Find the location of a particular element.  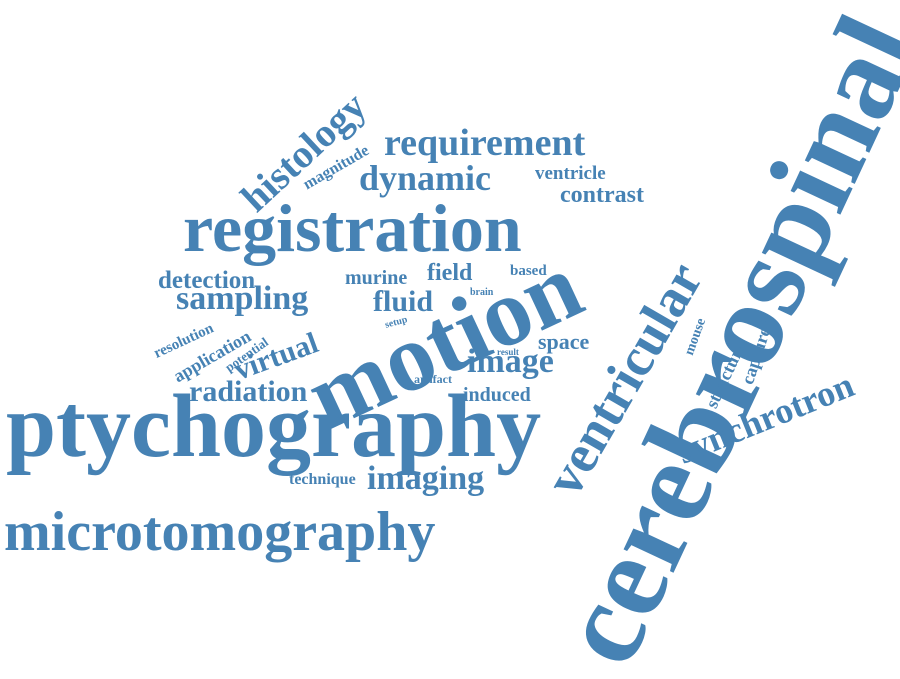

word-registration: registration is located at coordinates (352, 228).